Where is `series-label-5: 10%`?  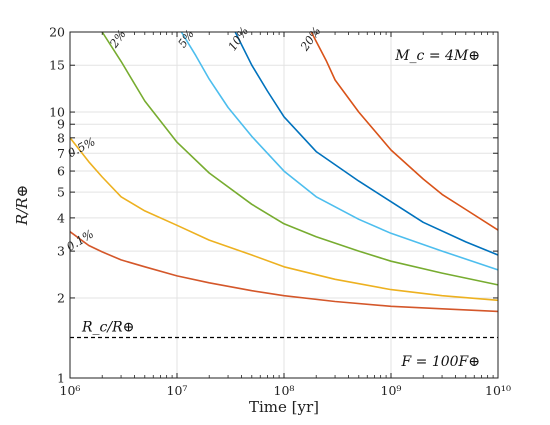 series-label-5: 10% is located at coordinates (238, 38).